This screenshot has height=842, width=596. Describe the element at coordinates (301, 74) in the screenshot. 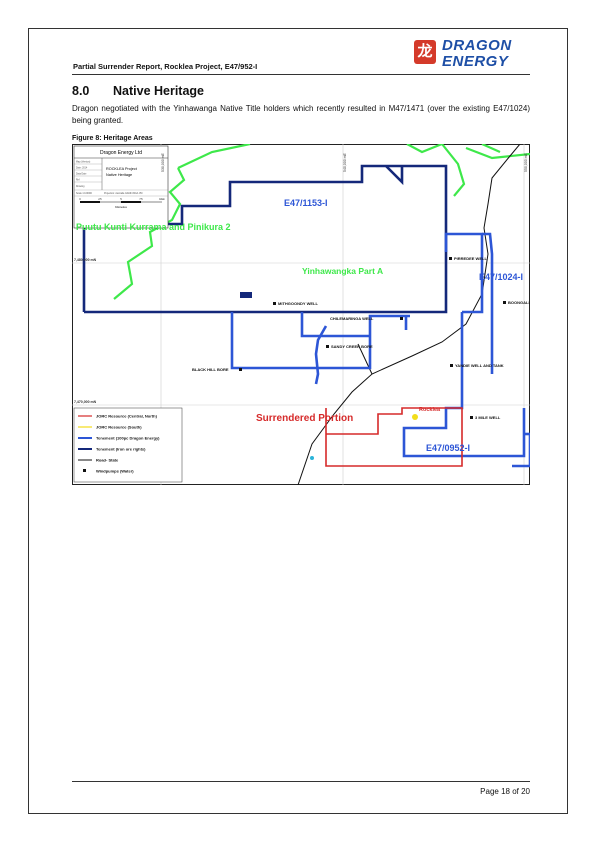

I see `header-rule` at that location.